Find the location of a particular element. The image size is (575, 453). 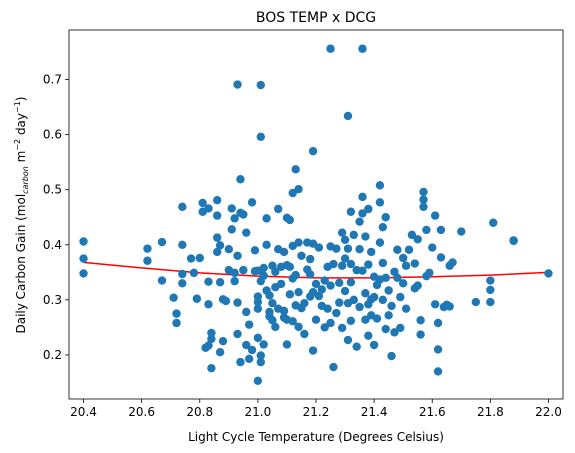

x-tick-label: 21.6 is located at coordinates (432, 412).